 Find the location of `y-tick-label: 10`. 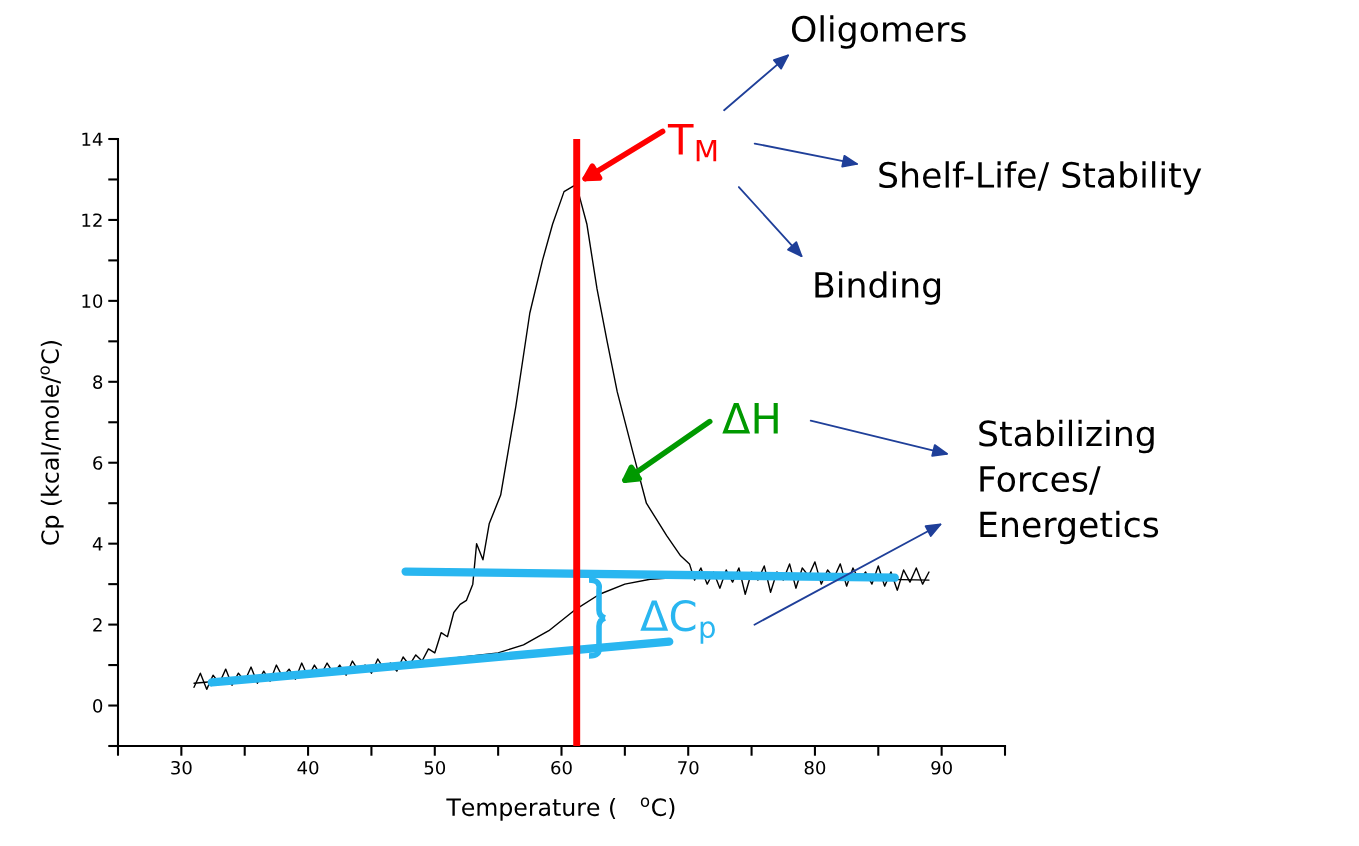

y-tick-label: 10 is located at coordinates (92, 301).